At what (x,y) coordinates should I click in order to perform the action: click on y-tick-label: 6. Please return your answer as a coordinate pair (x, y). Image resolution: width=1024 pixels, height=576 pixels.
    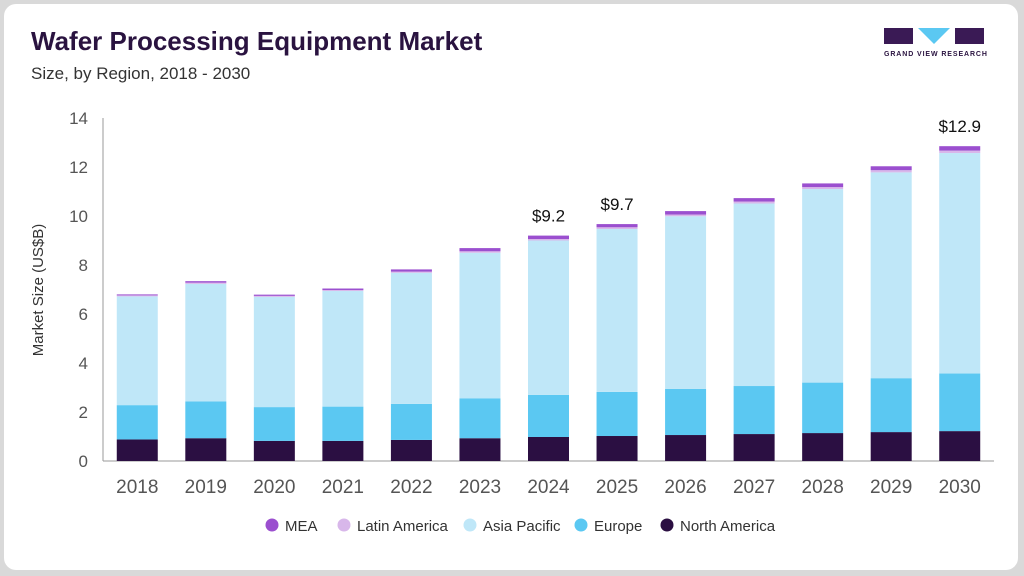
    Looking at the image, I should click on (83, 314).